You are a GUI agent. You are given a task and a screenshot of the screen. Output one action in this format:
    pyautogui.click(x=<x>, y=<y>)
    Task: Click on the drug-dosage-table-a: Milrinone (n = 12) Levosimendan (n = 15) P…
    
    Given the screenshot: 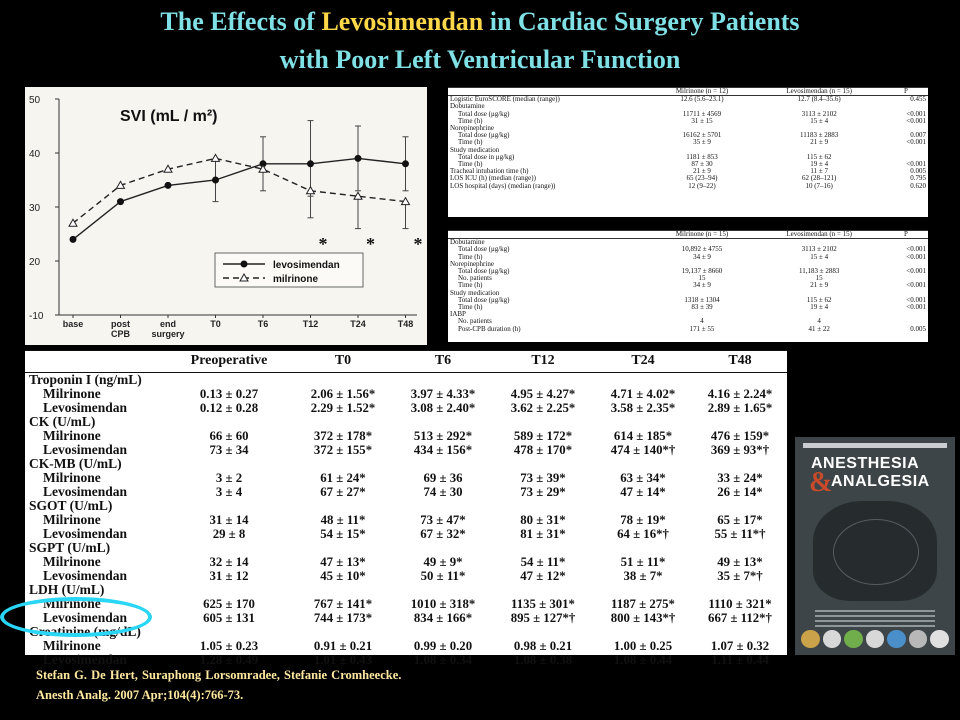 What is the action you would take?
    pyautogui.click(x=688, y=151)
    